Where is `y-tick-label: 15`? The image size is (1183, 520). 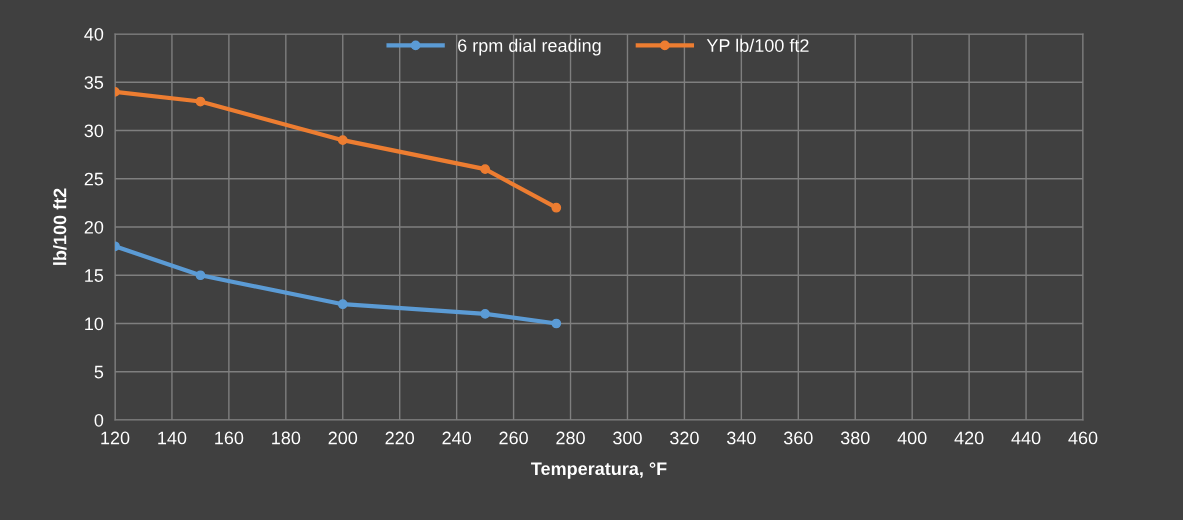 y-tick-label: 15 is located at coordinates (94, 275).